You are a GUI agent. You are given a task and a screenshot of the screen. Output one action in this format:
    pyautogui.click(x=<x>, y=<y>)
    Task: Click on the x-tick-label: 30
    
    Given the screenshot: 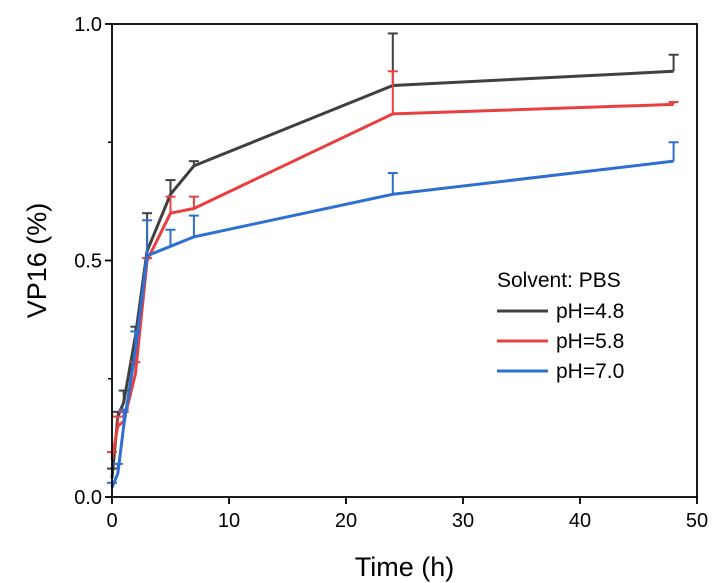 What is the action you would take?
    pyautogui.click(x=463, y=521)
    